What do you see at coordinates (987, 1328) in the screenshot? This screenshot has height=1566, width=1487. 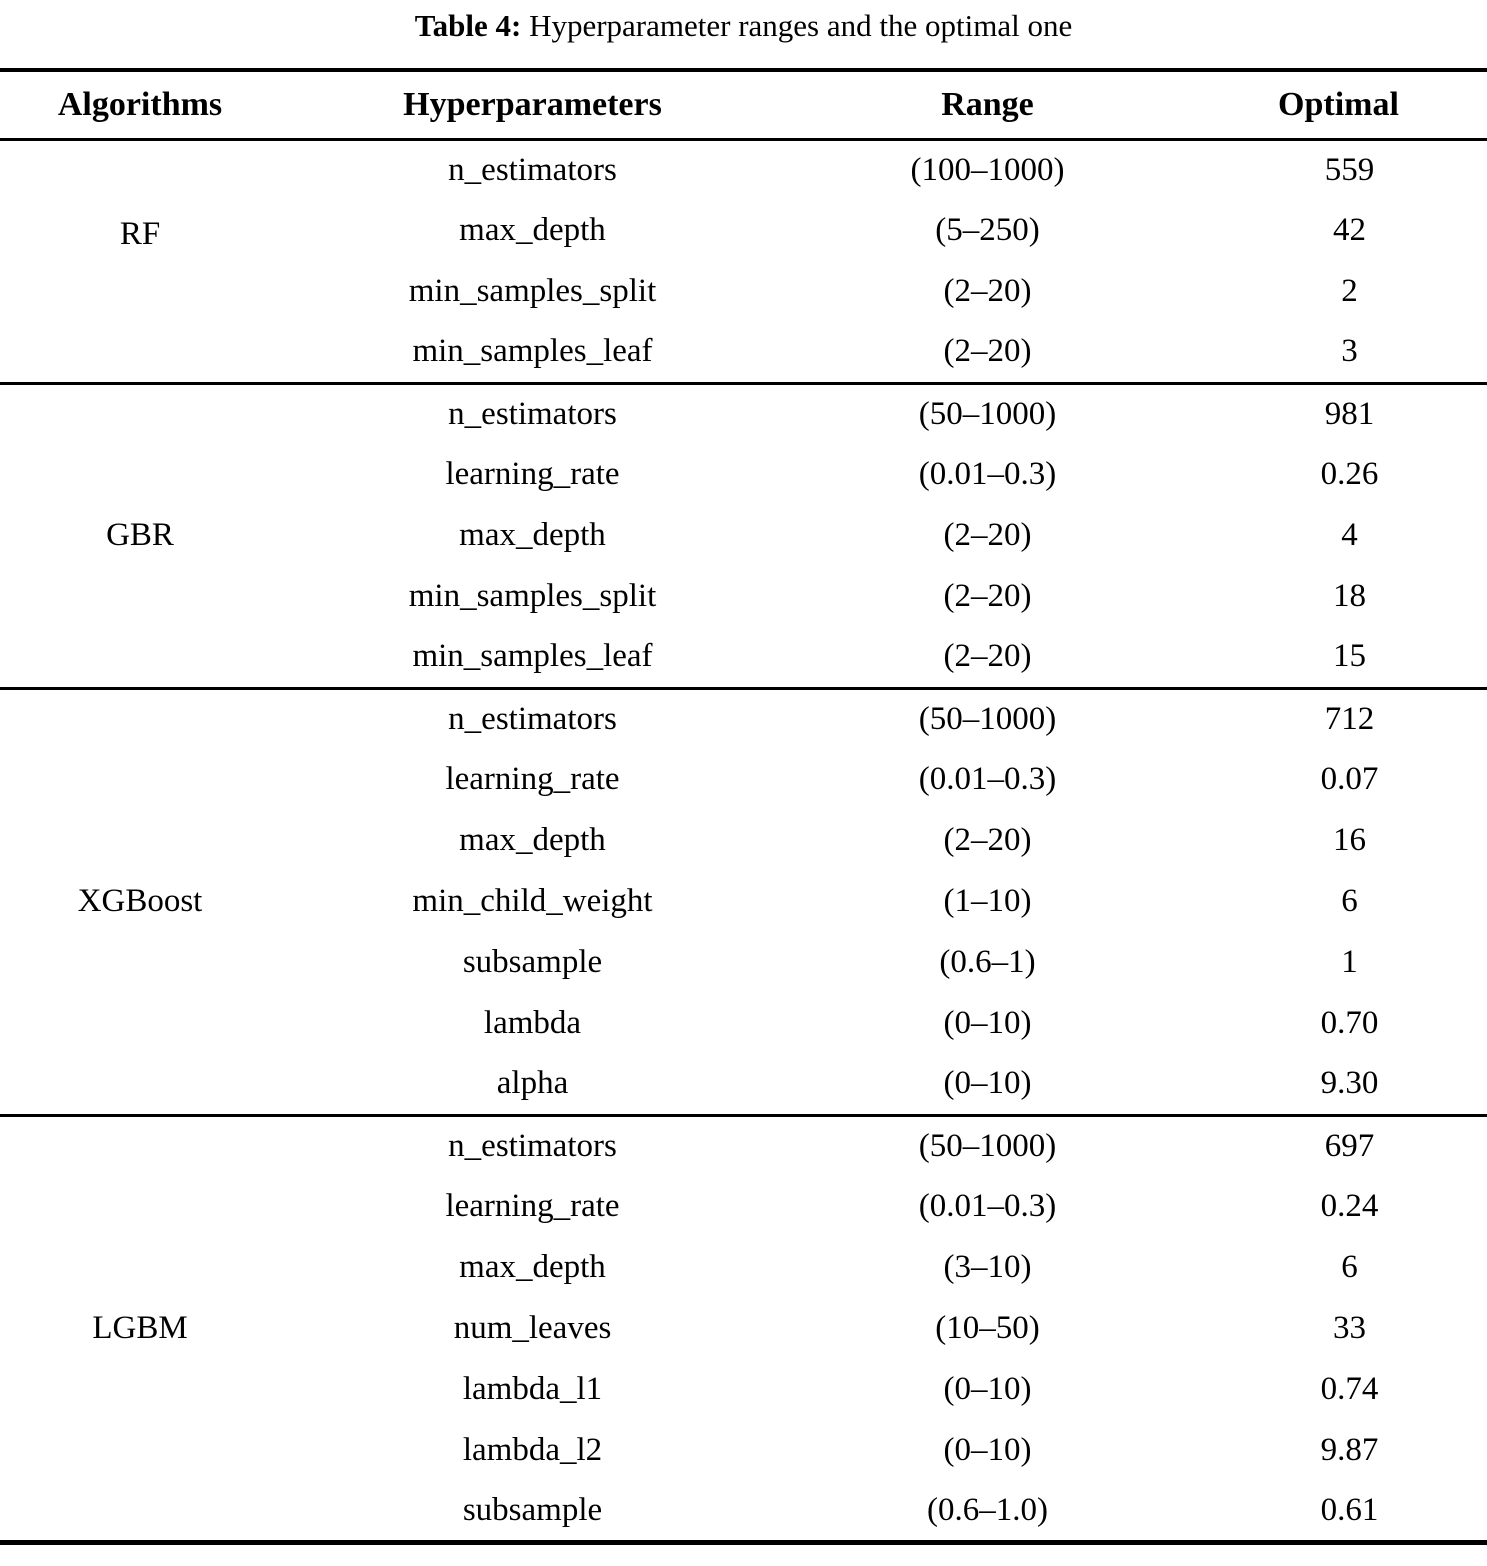 I see `range-cell: (10–50)` at bounding box center [987, 1328].